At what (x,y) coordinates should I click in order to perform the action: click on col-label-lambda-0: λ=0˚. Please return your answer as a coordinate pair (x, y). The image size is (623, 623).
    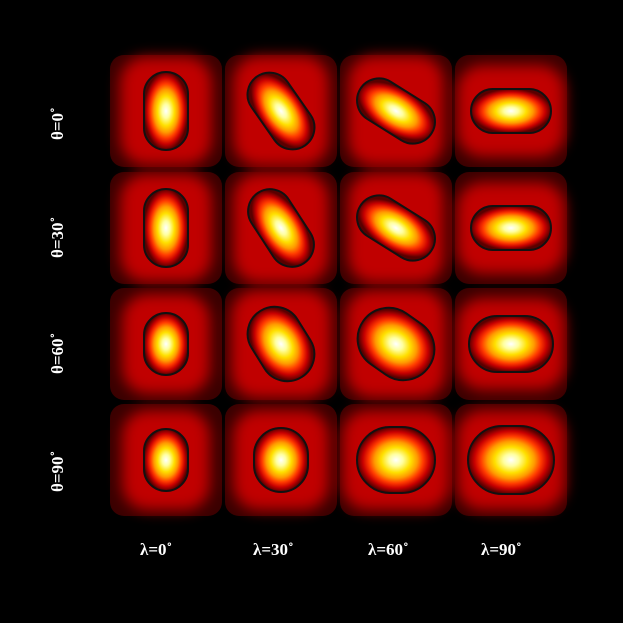
    Looking at the image, I should click on (156, 549).